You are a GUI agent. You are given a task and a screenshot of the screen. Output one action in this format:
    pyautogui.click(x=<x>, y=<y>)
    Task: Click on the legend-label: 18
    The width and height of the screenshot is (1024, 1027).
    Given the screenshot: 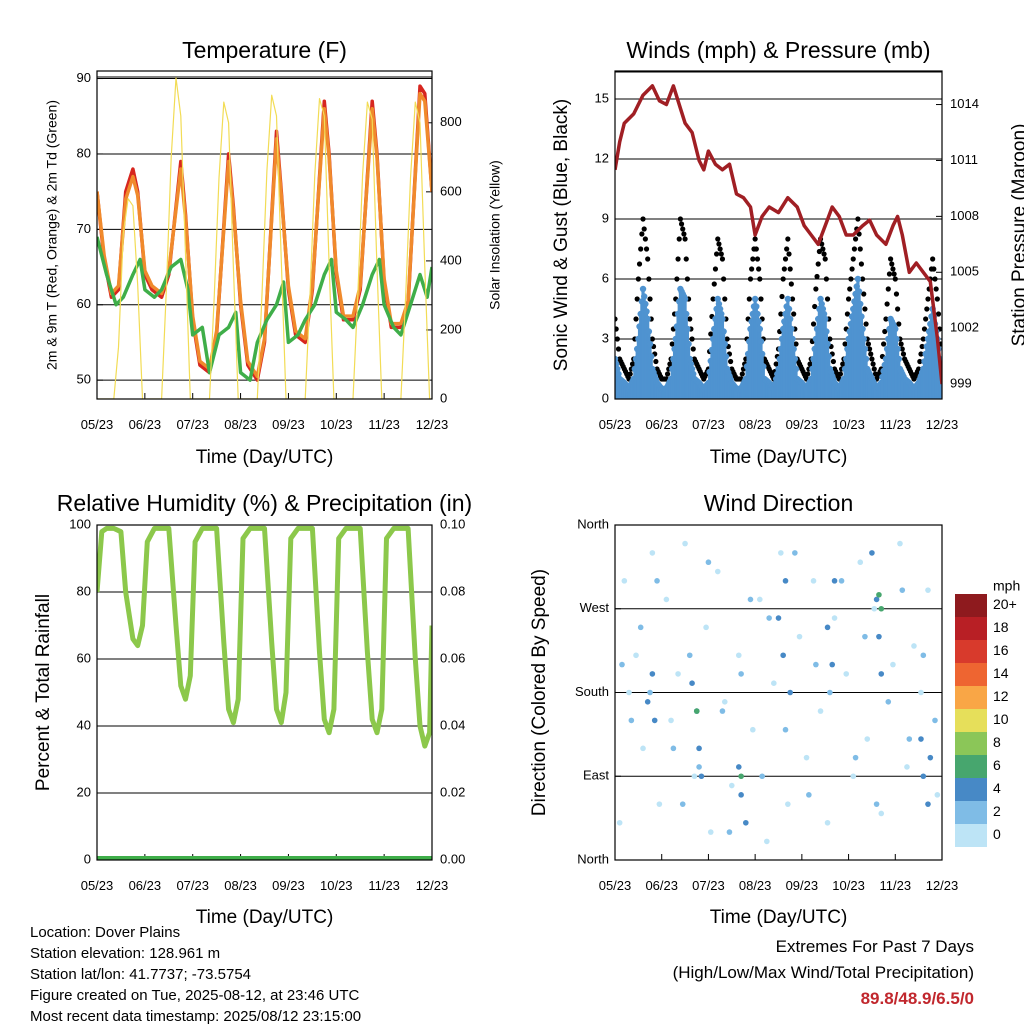 What is the action you would take?
    pyautogui.click(x=1001, y=627)
    